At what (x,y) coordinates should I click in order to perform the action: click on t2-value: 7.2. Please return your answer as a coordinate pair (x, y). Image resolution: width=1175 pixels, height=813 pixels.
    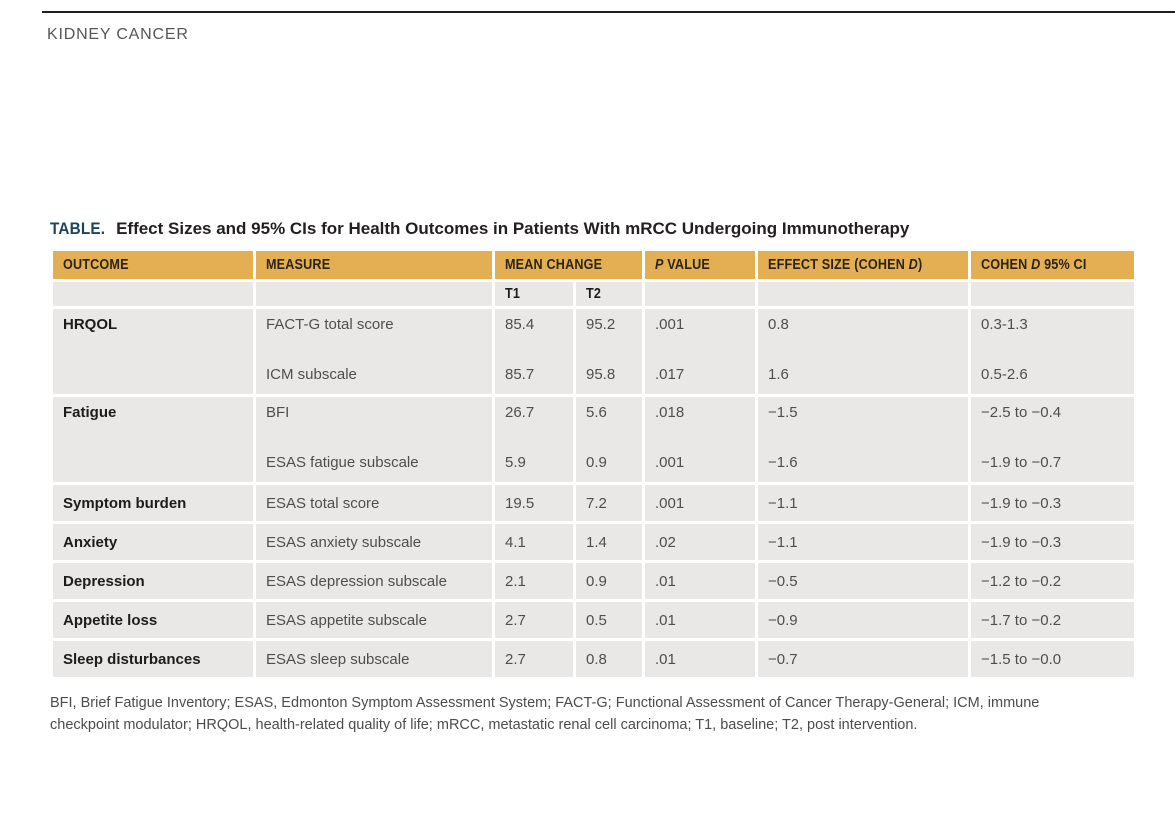
    Looking at the image, I should click on (596, 503).